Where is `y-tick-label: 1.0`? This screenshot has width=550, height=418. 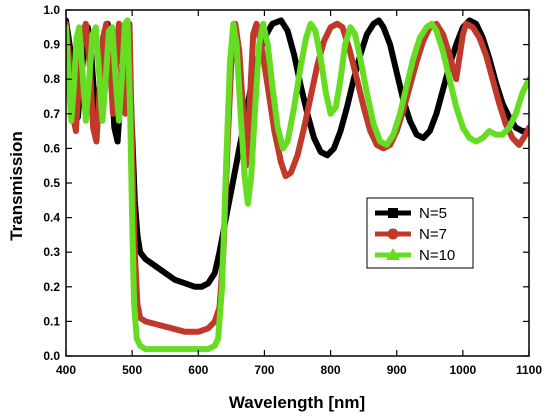
y-tick-label: 1.0 is located at coordinates (51, 10).